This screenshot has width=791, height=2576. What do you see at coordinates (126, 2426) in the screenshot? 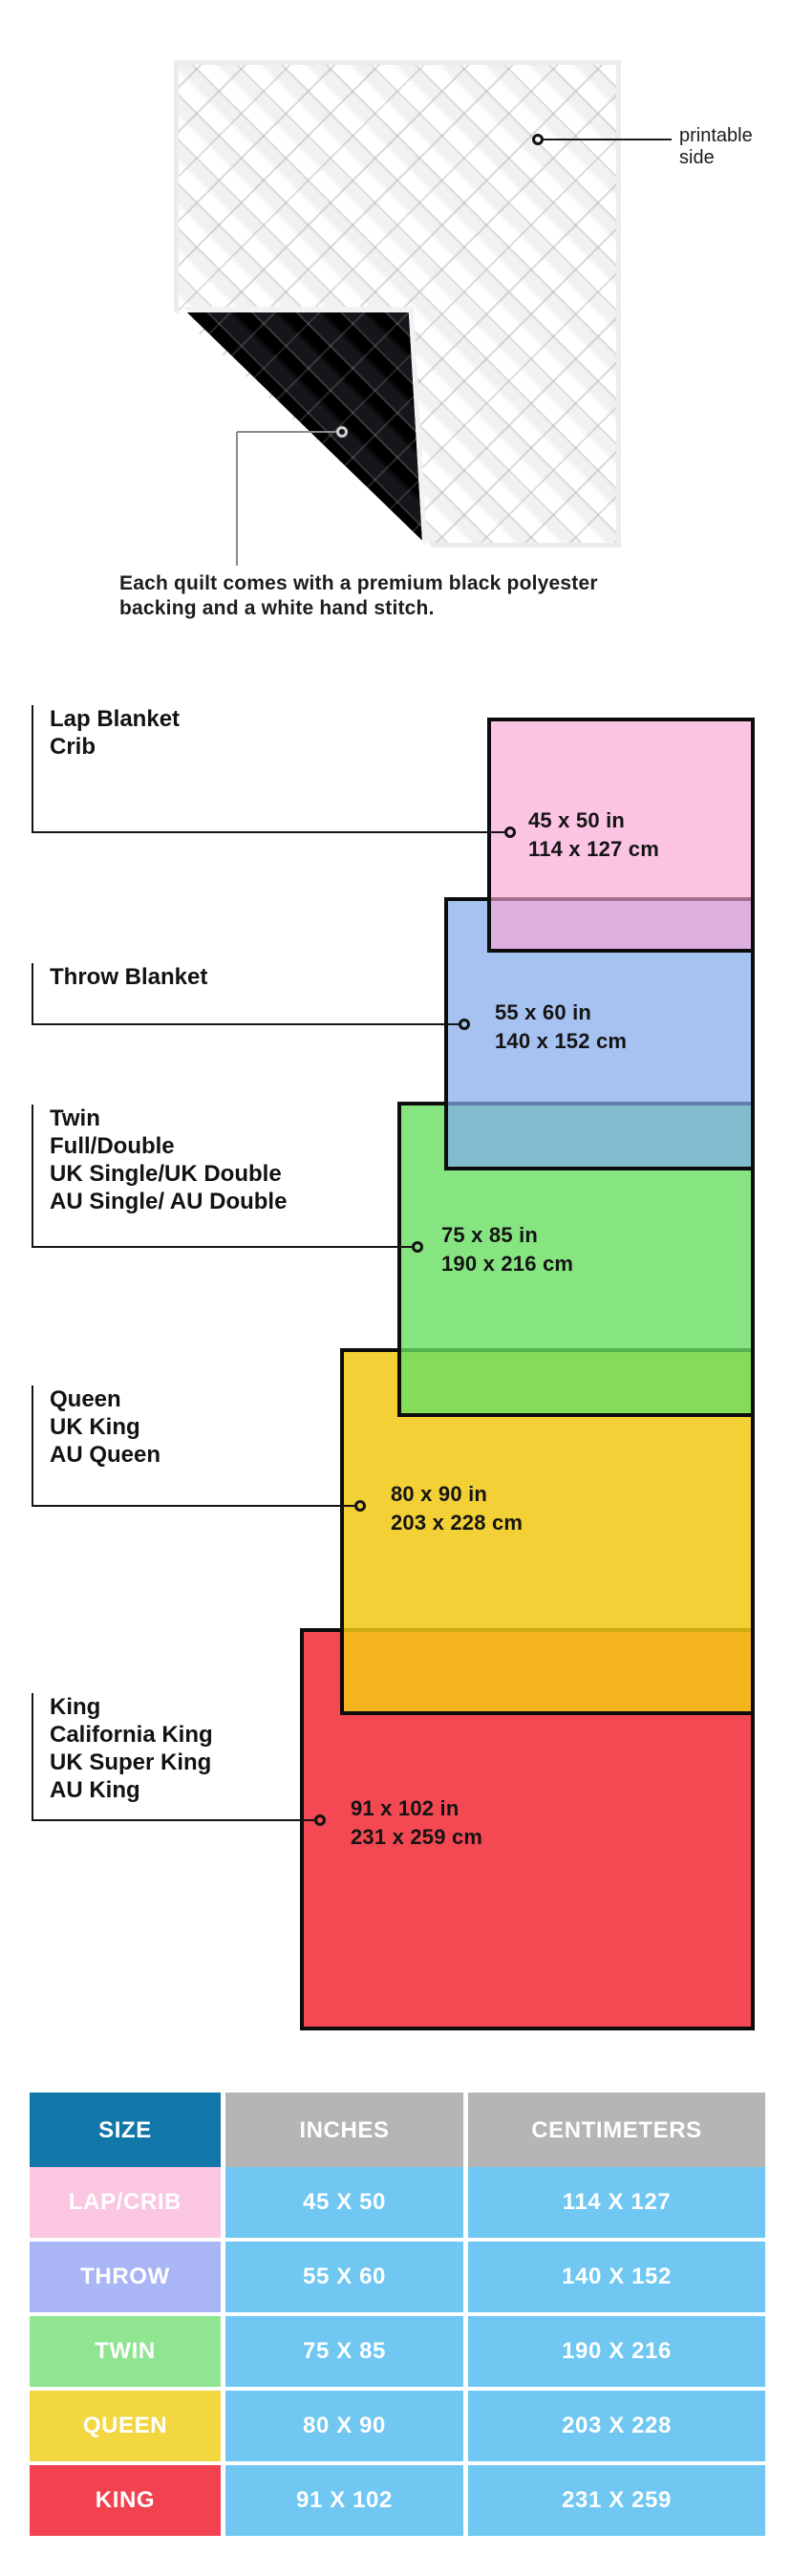
I see `table-row-size-cell: QUEEN` at bounding box center [126, 2426].